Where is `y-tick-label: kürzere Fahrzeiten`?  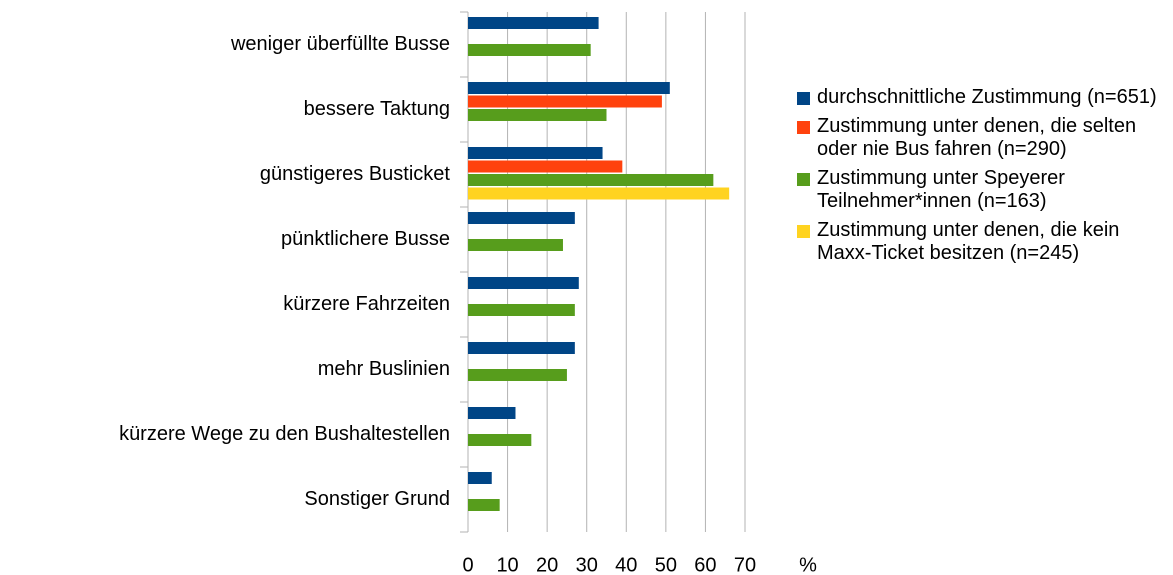
y-tick-label: kürzere Fahrzeiten is located at coordinates (366, 304).